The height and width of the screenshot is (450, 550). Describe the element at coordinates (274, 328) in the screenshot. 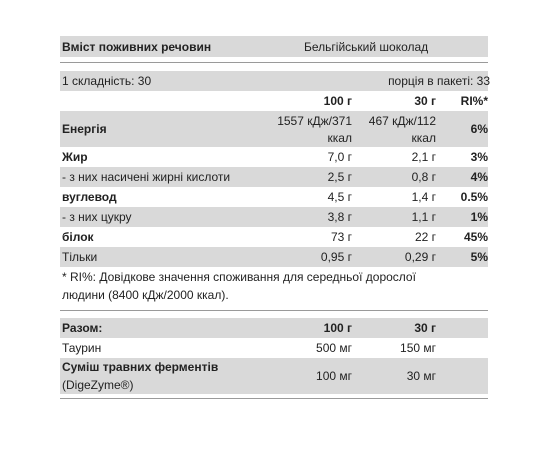

I see `totals-header-row: Разом: 100 г 30 г` at that location.